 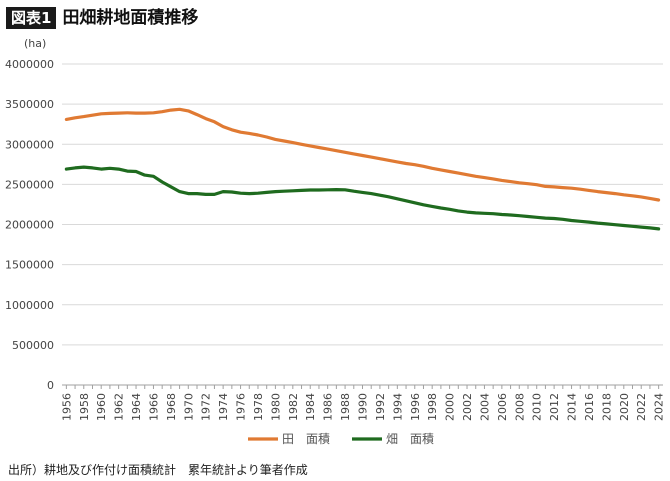 I want to click on chart-header: 図表1 田畑耕地面積推移, so click(x=102, y=18).